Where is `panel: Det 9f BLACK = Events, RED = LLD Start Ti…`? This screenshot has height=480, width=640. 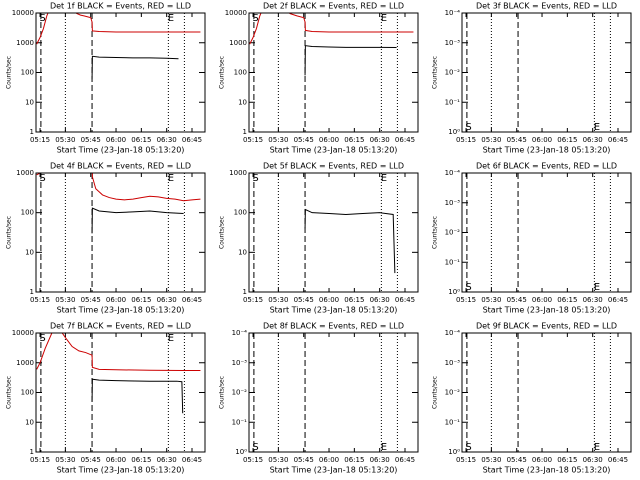
panel: Det 9f BLACK = Events, RED = LLD Start Ti… is located at coordinates (532, 398).